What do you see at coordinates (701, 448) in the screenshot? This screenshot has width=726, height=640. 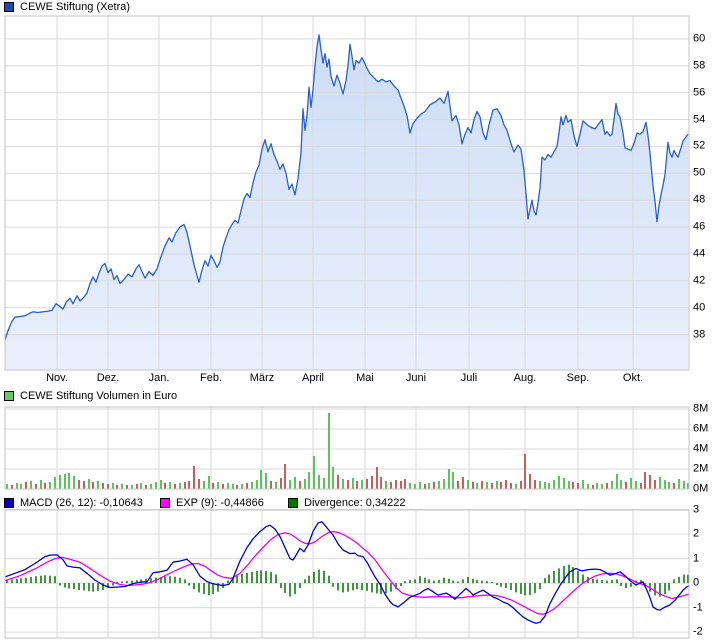 I see `y-axis-label: 4M` at bounding box center [701, 448].